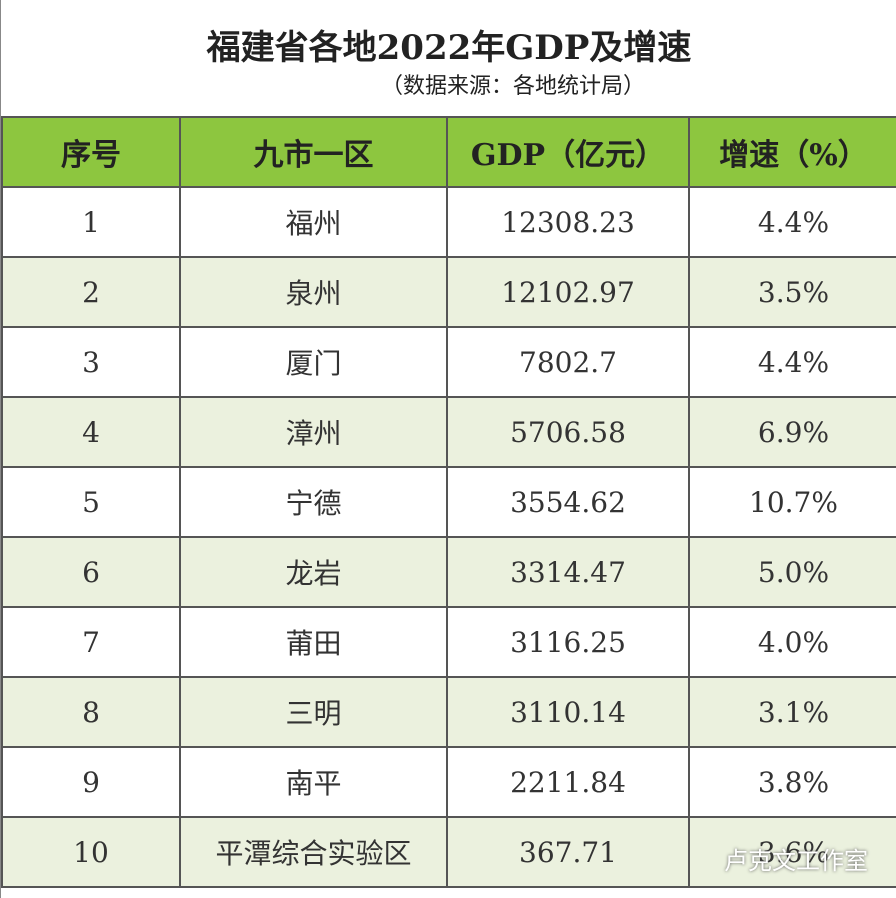 This screenshot has width=896, height=898. What do you see at coordinates (313, 782) in the screenshot?
I see `table-cell: 南平` at bounding box center [313, 782].